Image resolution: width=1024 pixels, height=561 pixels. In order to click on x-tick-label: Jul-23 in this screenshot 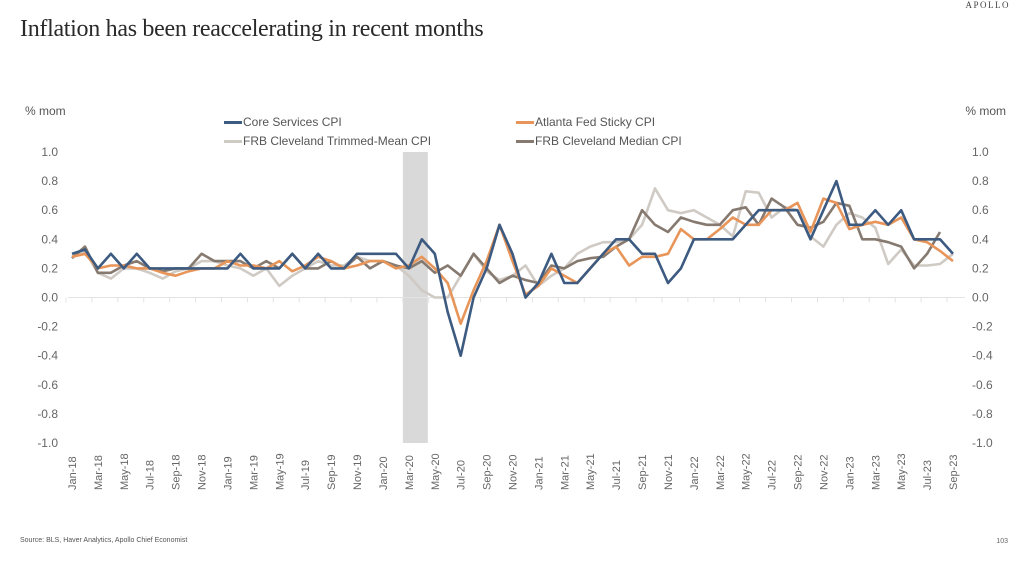, I will do `click(928, 475)`.